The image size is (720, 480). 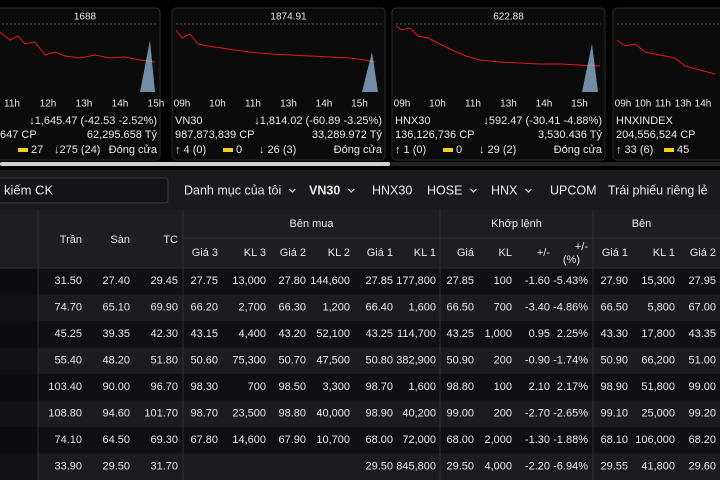 What do you see at coordinates (84, 190) in the screenshot?
I see `search-box` at bounding box center [84, 190].